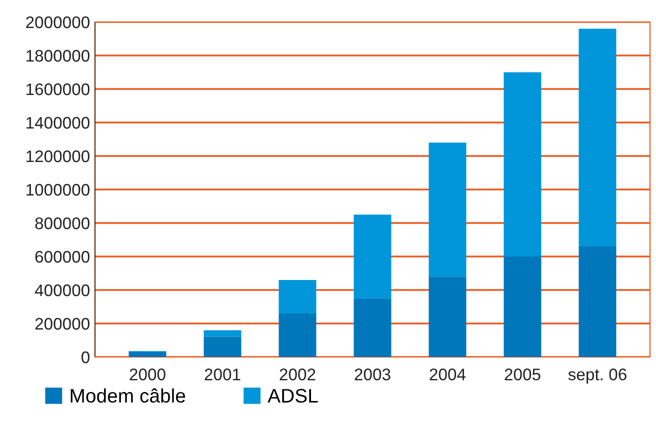  Describe the element at coordinates (62, 290) in the screenshot. I see `y-tick-label: 400000` at that location.